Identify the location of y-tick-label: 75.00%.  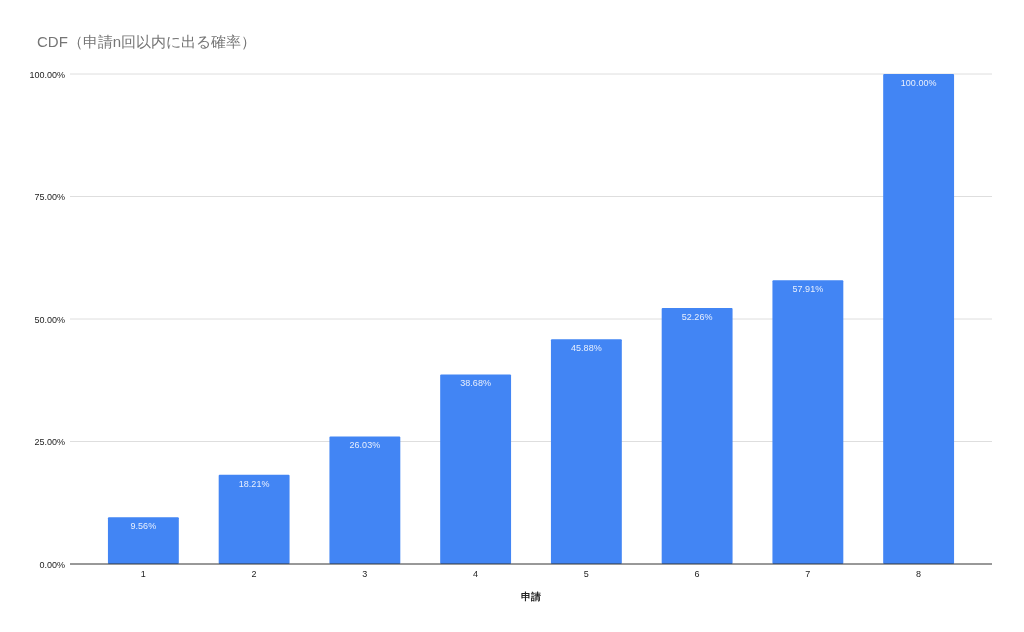
(49, 197).